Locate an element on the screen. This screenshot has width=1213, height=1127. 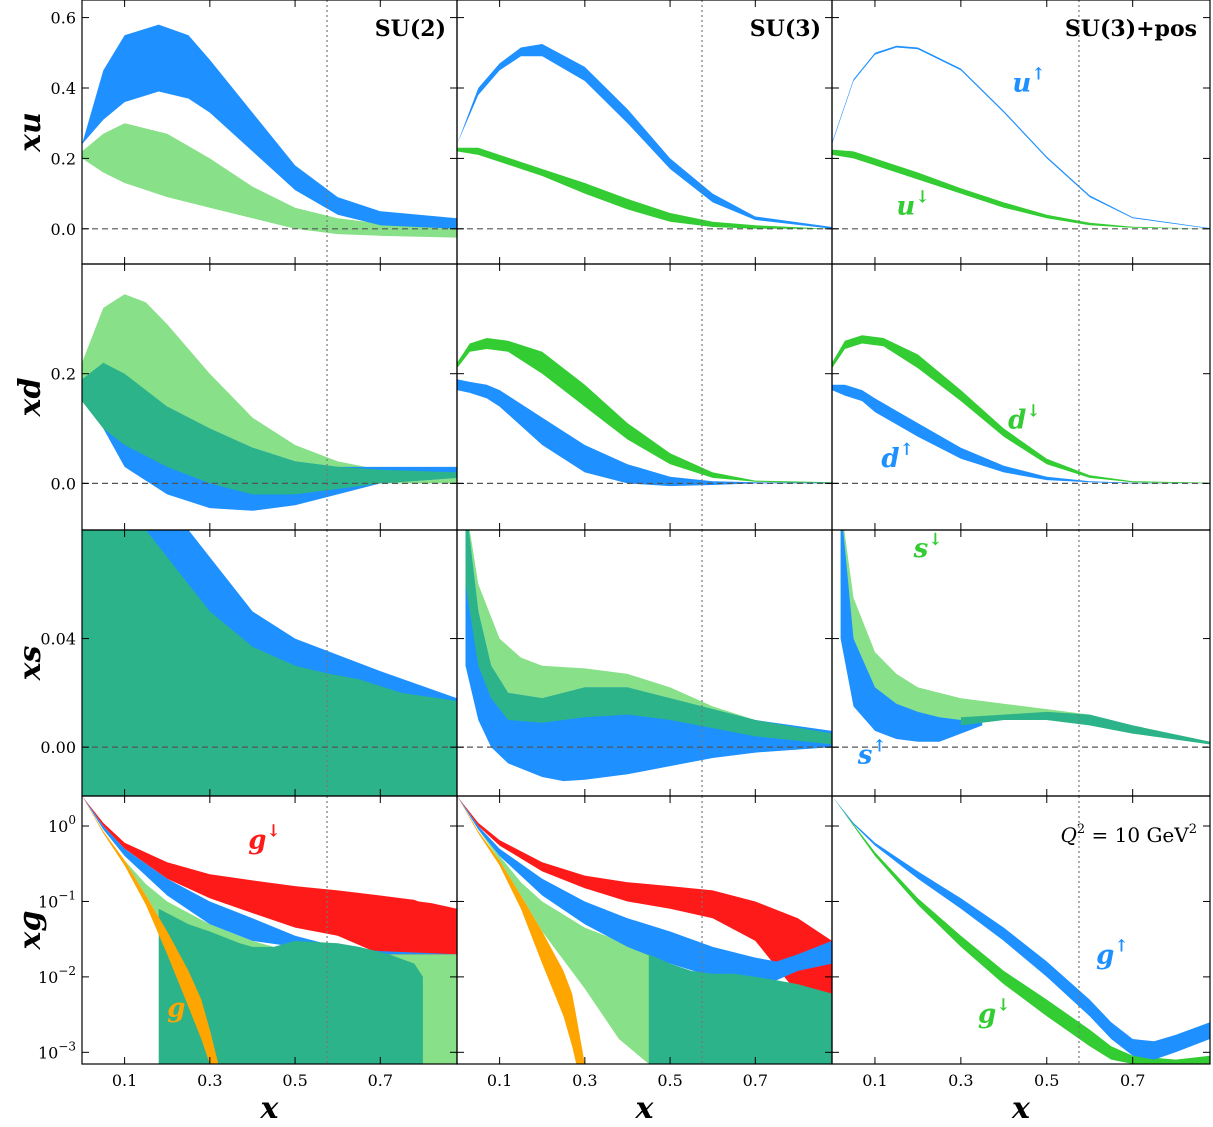
panel-0-2-bands is located at coordinates (1021, 137).